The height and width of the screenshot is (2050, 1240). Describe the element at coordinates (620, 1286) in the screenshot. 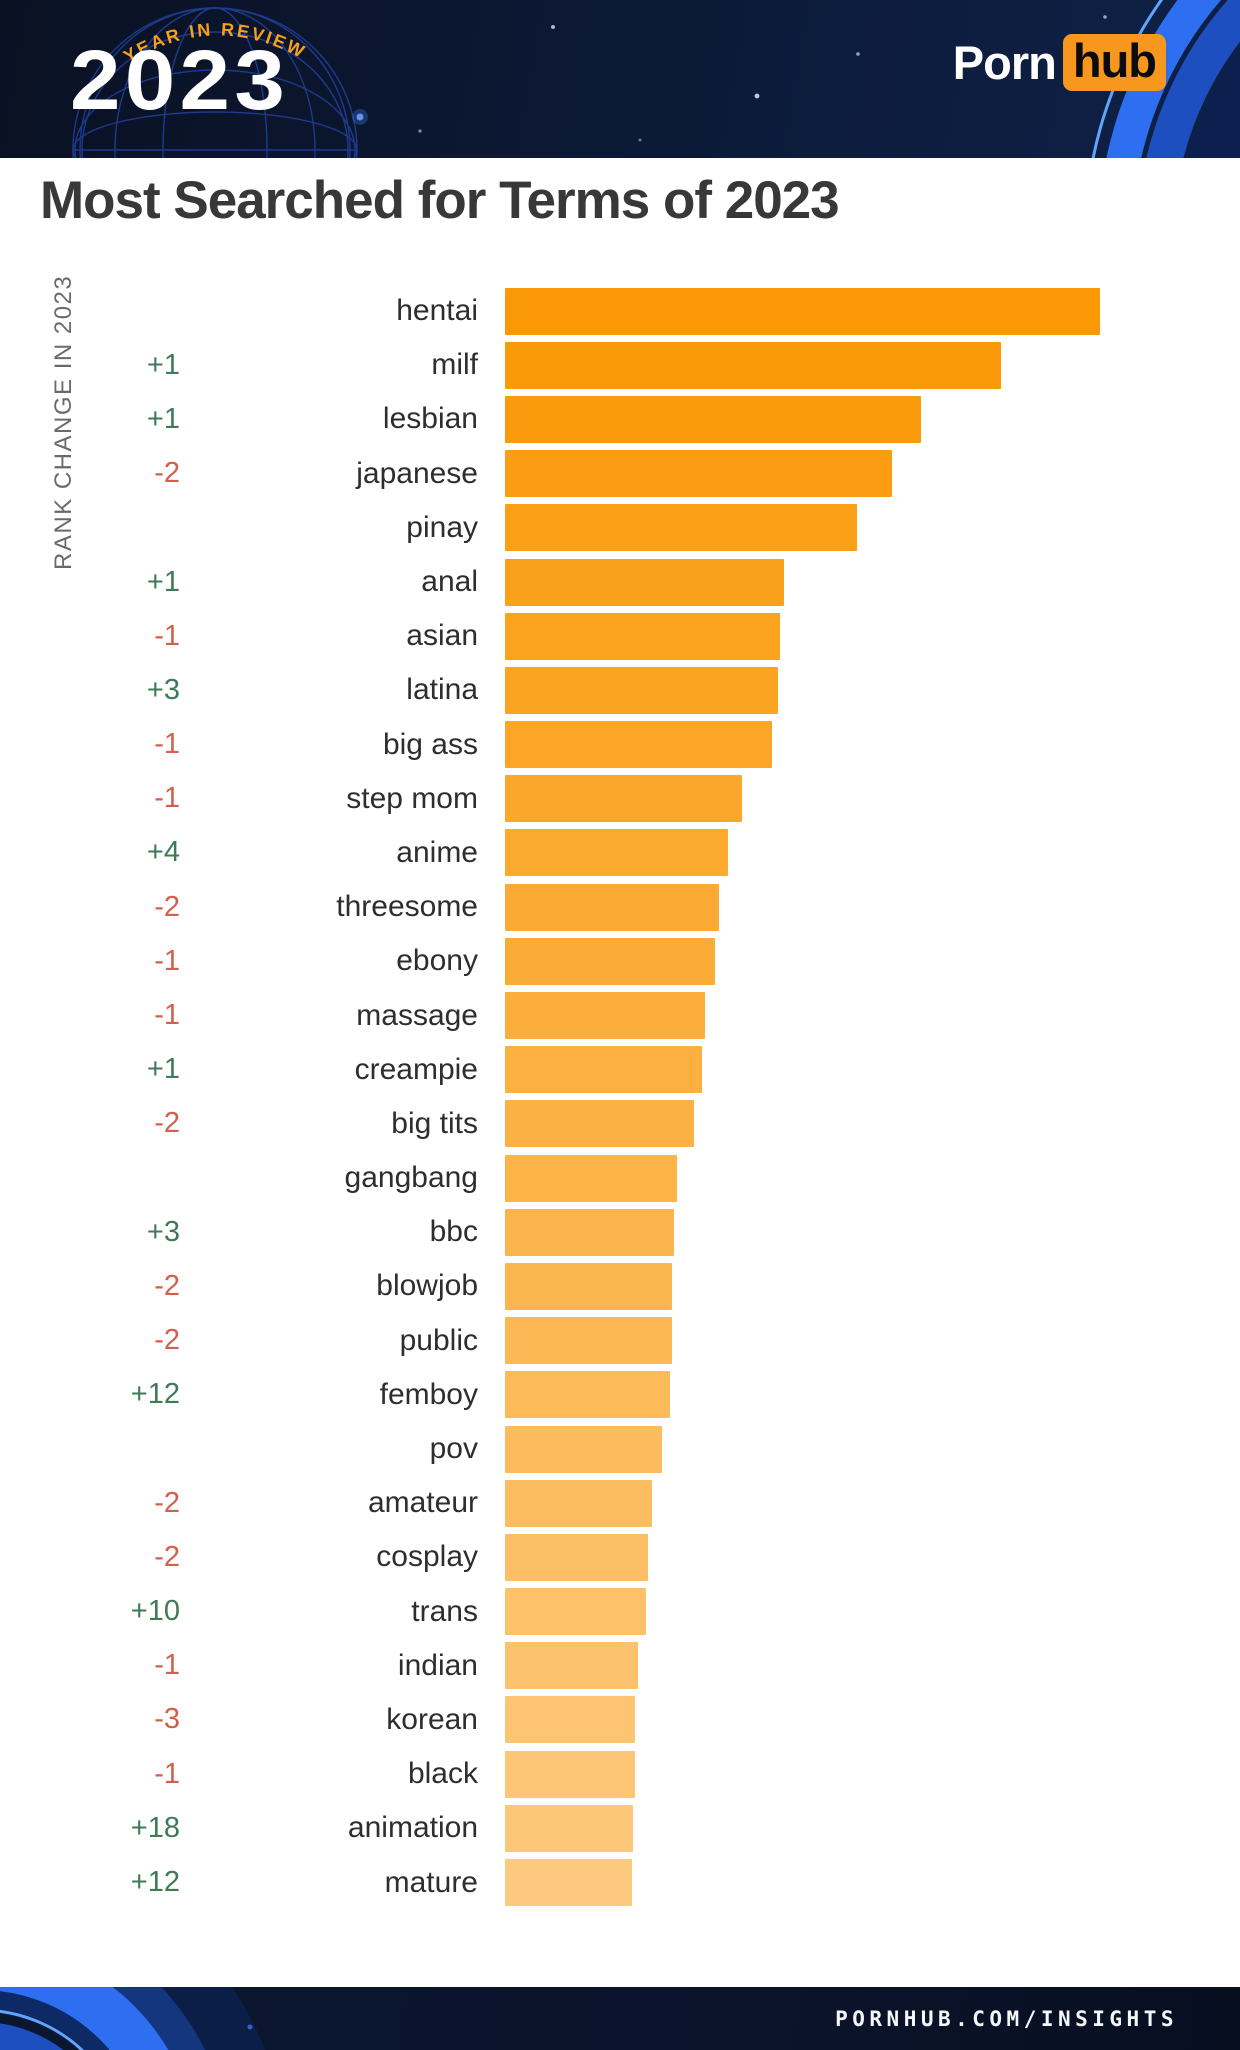

I see `chart-row: -2 blowjob` at that location.